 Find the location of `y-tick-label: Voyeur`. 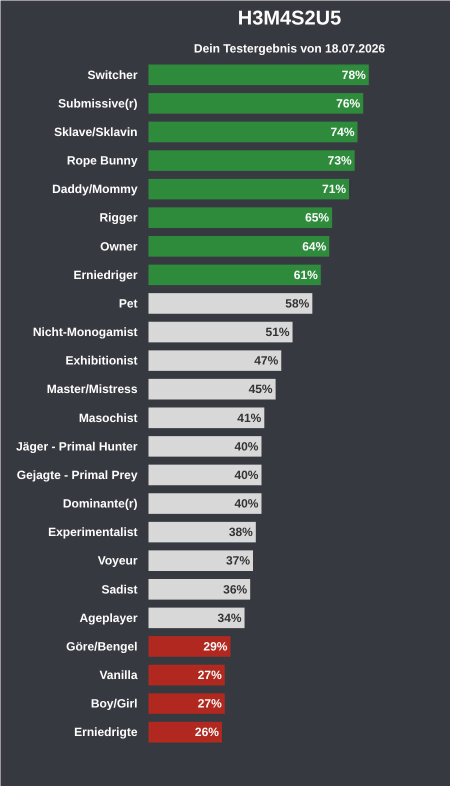

y-tick-label: Voyeur is located at coordinates (118, 561).